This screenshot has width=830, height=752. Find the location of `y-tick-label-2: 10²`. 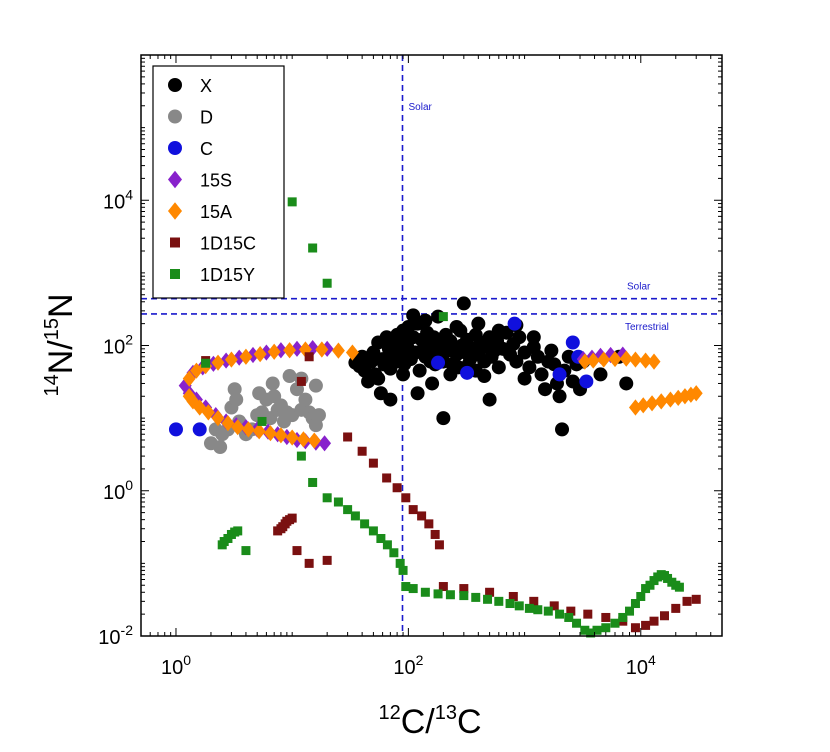

y-tick-label-2: 10² is located at coordinates (118, 345).